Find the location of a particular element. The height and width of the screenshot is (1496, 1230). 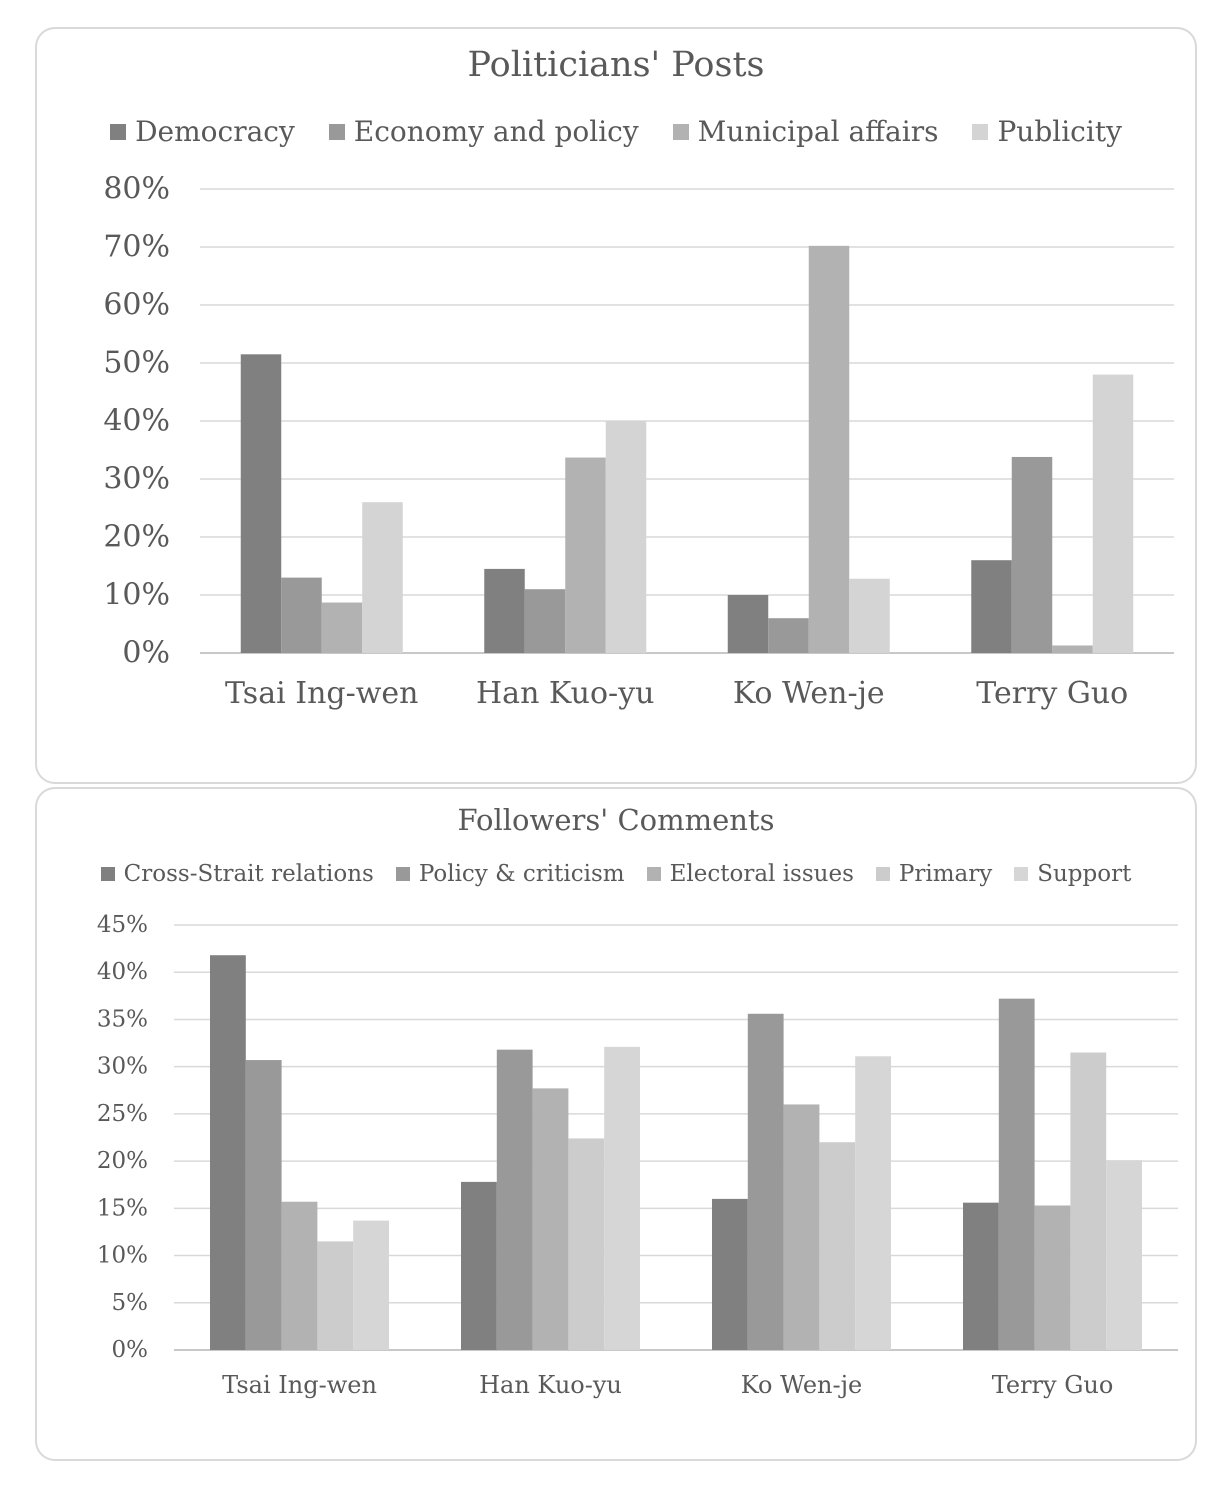

chart-title: Followers' Comments is located at coordinates (616, 820).